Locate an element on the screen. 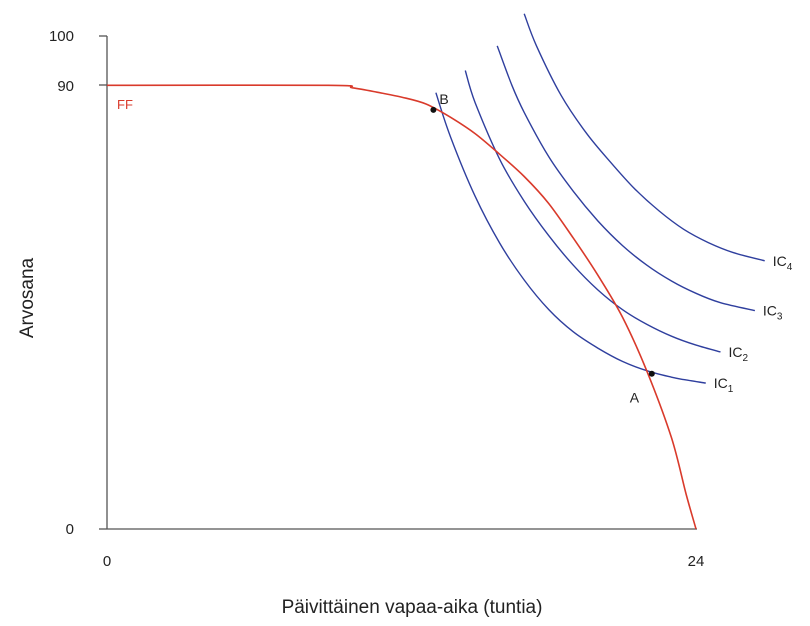  y-tick-0: 0 is located at coordinates (70, 529).